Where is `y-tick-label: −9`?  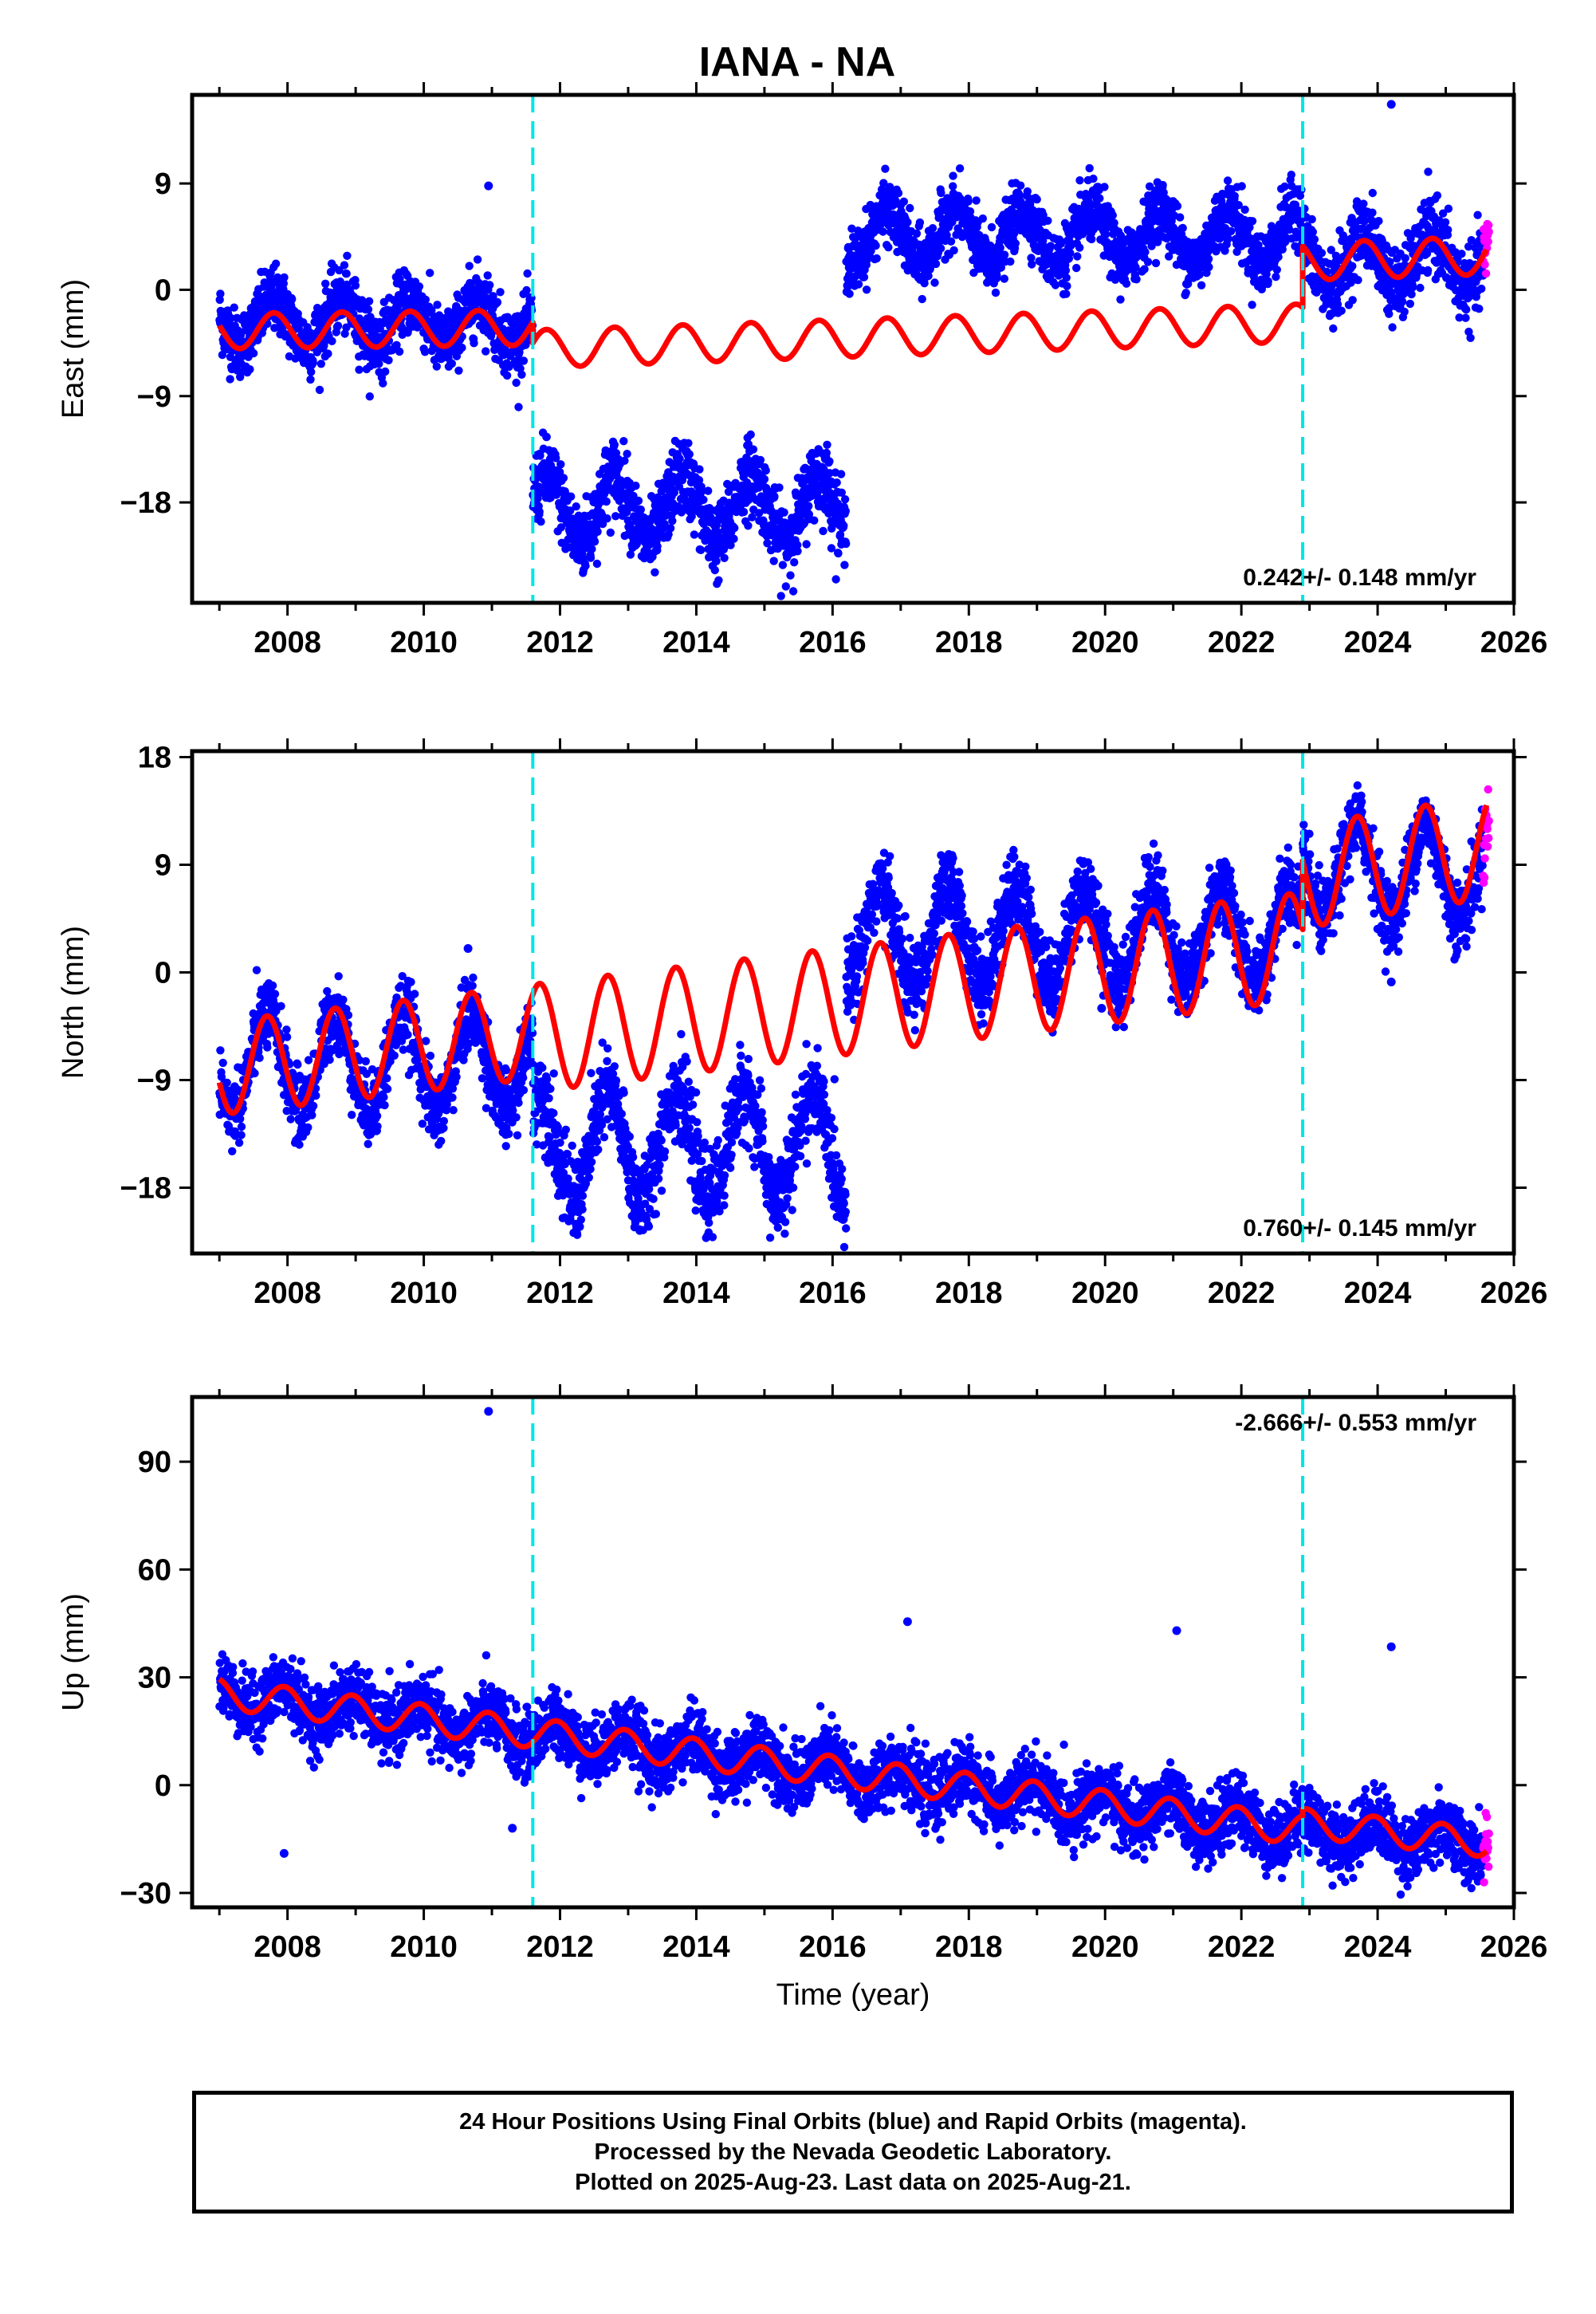
y-tick-label: −9 is located at coordinates (154, 397).